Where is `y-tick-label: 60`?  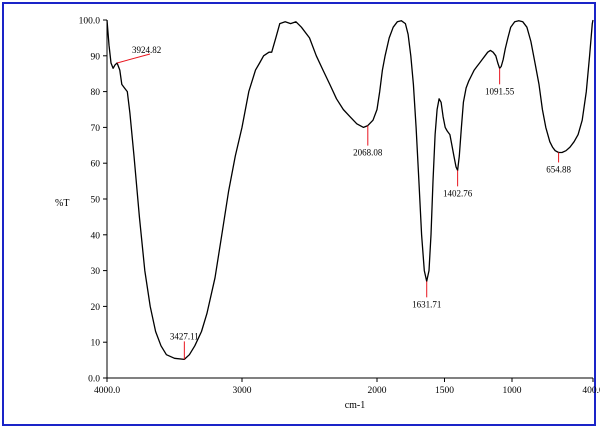
y-tick-label: 60 is located at coordinates (96, 165).